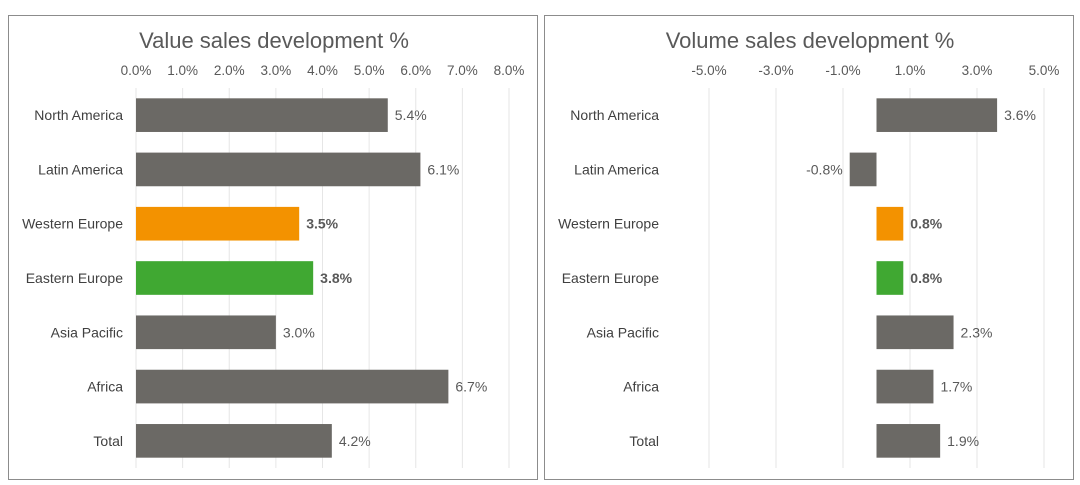  What do you see at coordinates (956, 387) in the screenshot?
I see `data-label: 1.7%` at bounding box center [956, 387].